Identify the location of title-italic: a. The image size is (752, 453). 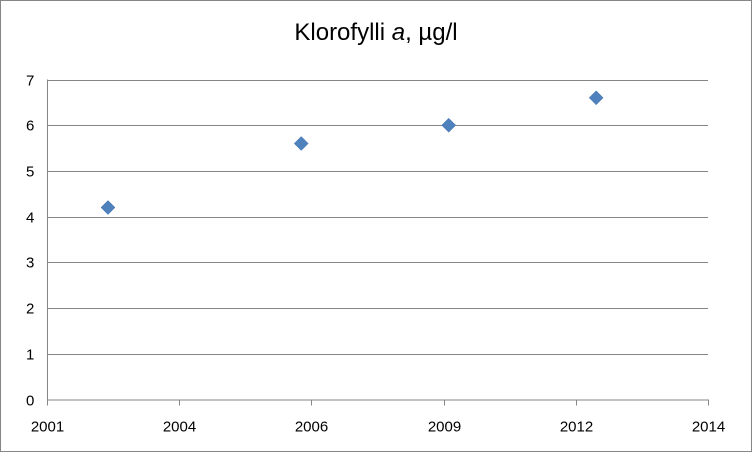
(398, 32).